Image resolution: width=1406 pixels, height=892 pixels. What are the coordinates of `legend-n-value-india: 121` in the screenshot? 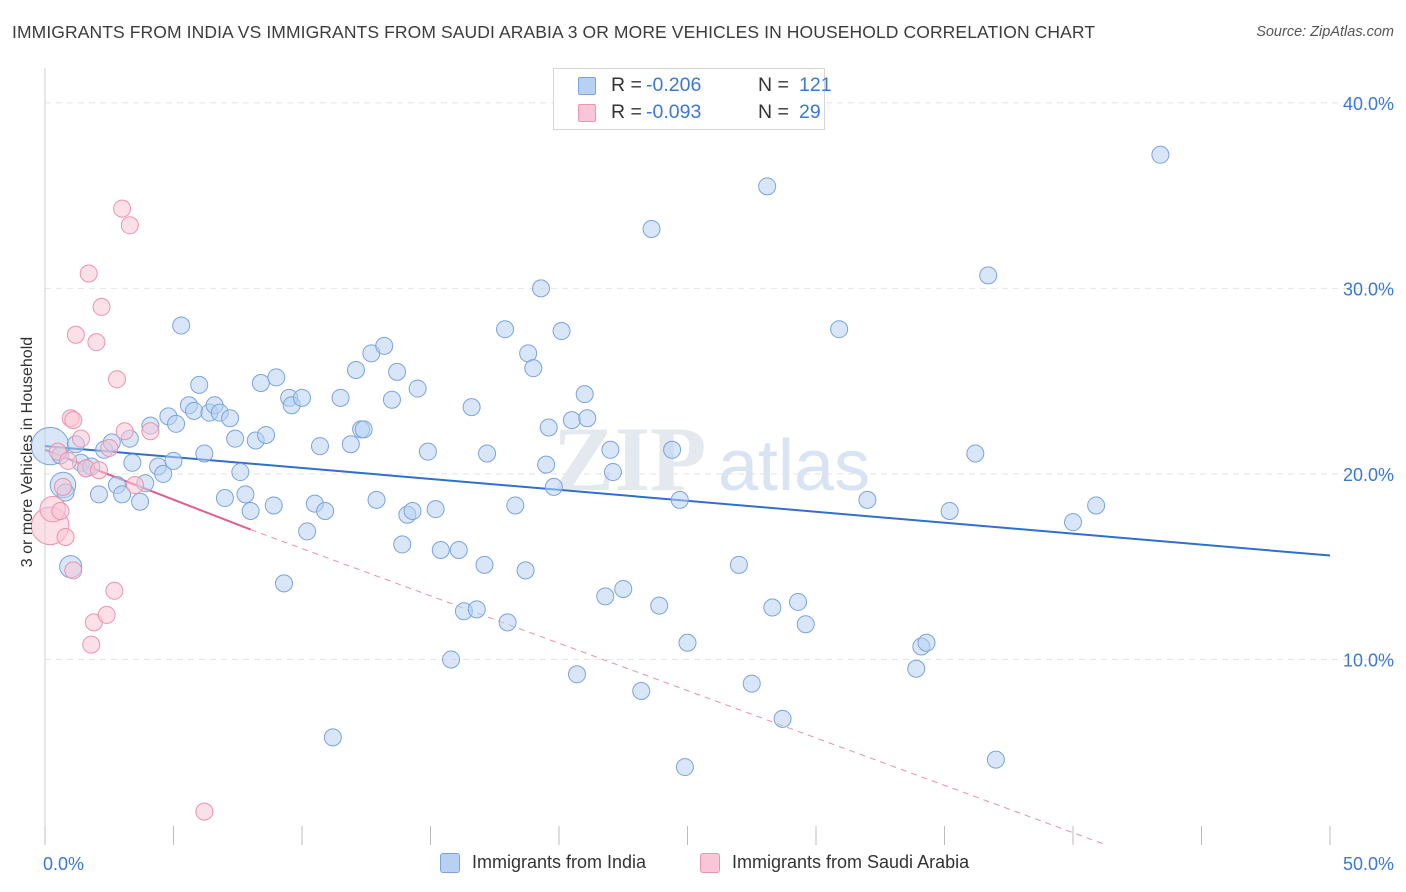 It's located at (815, 85).